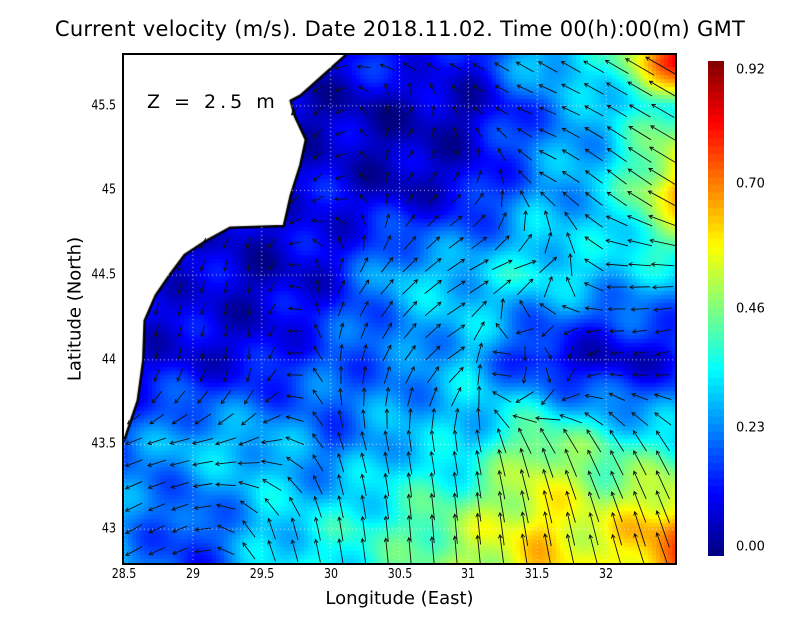 This screenshot has height=618, width=800. What do you see at coordinates (750, 308) in the screenshot?
I see `colorbar-tick-label: 0.46` at bounding box center [750, 308].